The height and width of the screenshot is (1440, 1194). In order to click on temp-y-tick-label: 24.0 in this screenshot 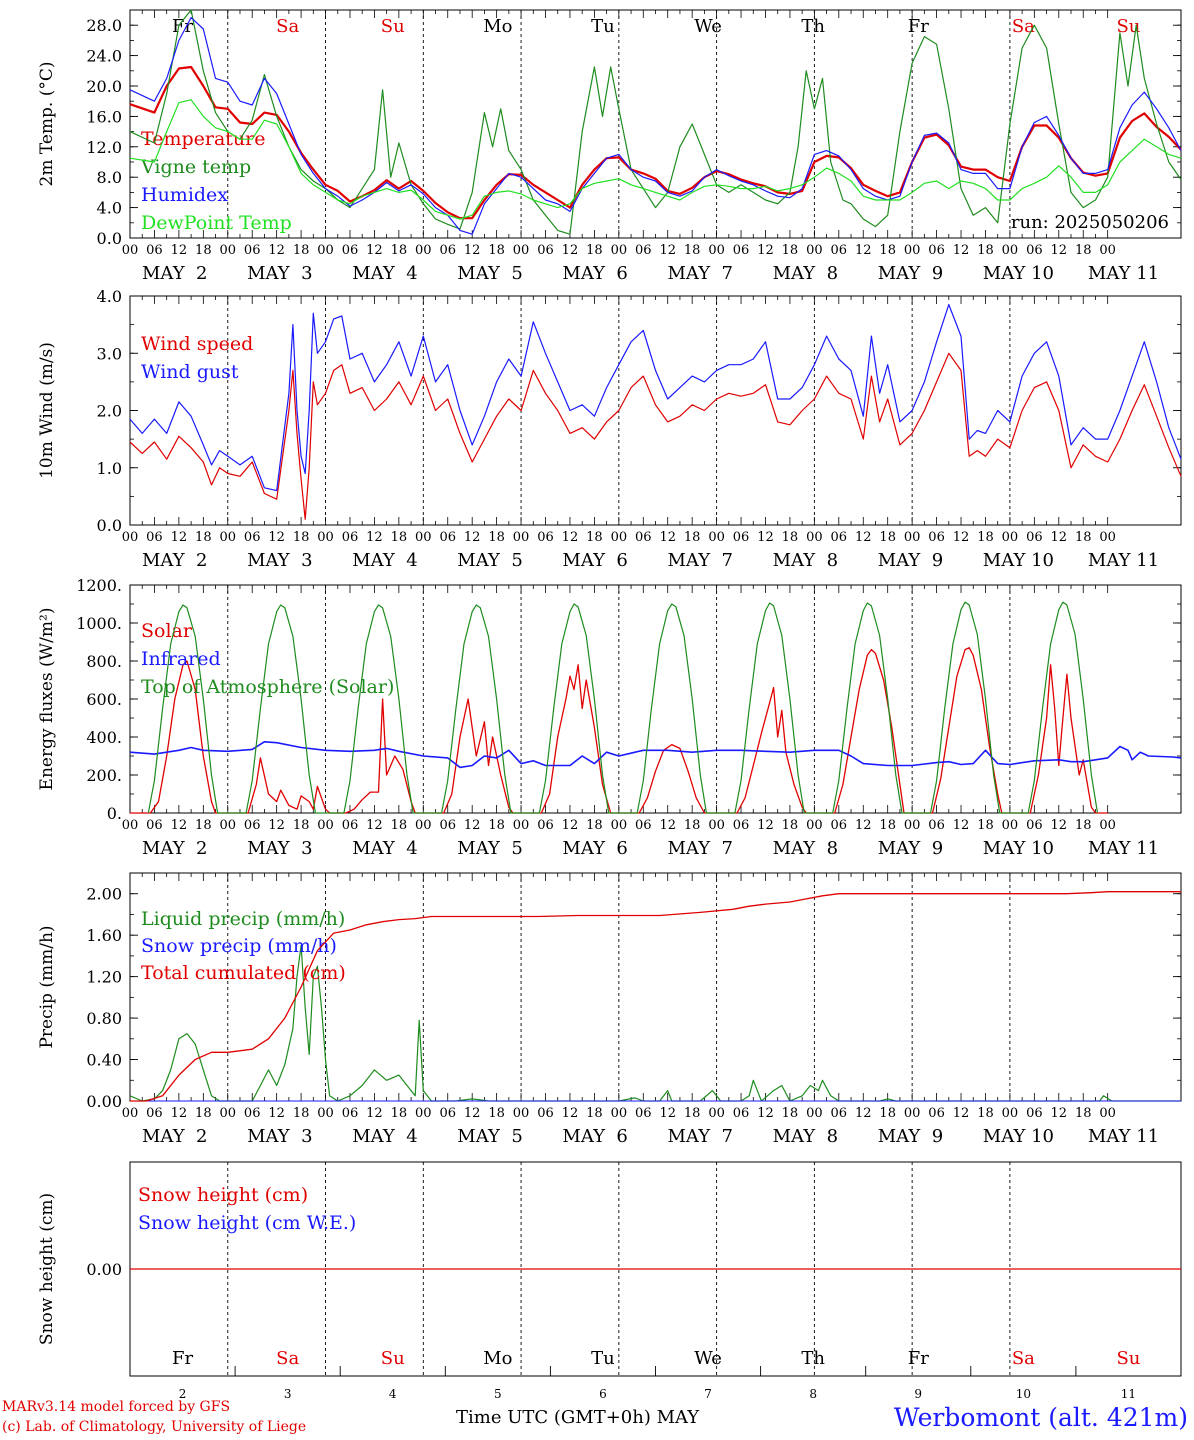, I will do `click(104, 56)`.